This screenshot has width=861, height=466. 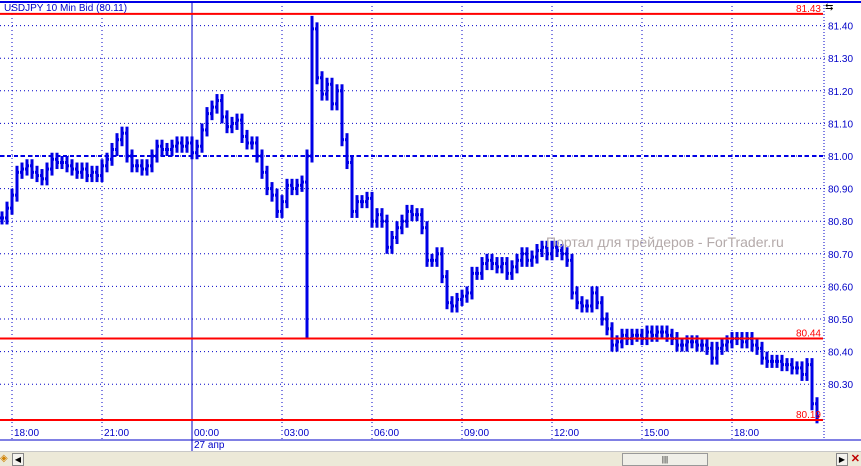 What do you see at coordinates (665, 459) in the screenshot?
I see `scroll-thumb: |||` at bounding box center [665, 459].